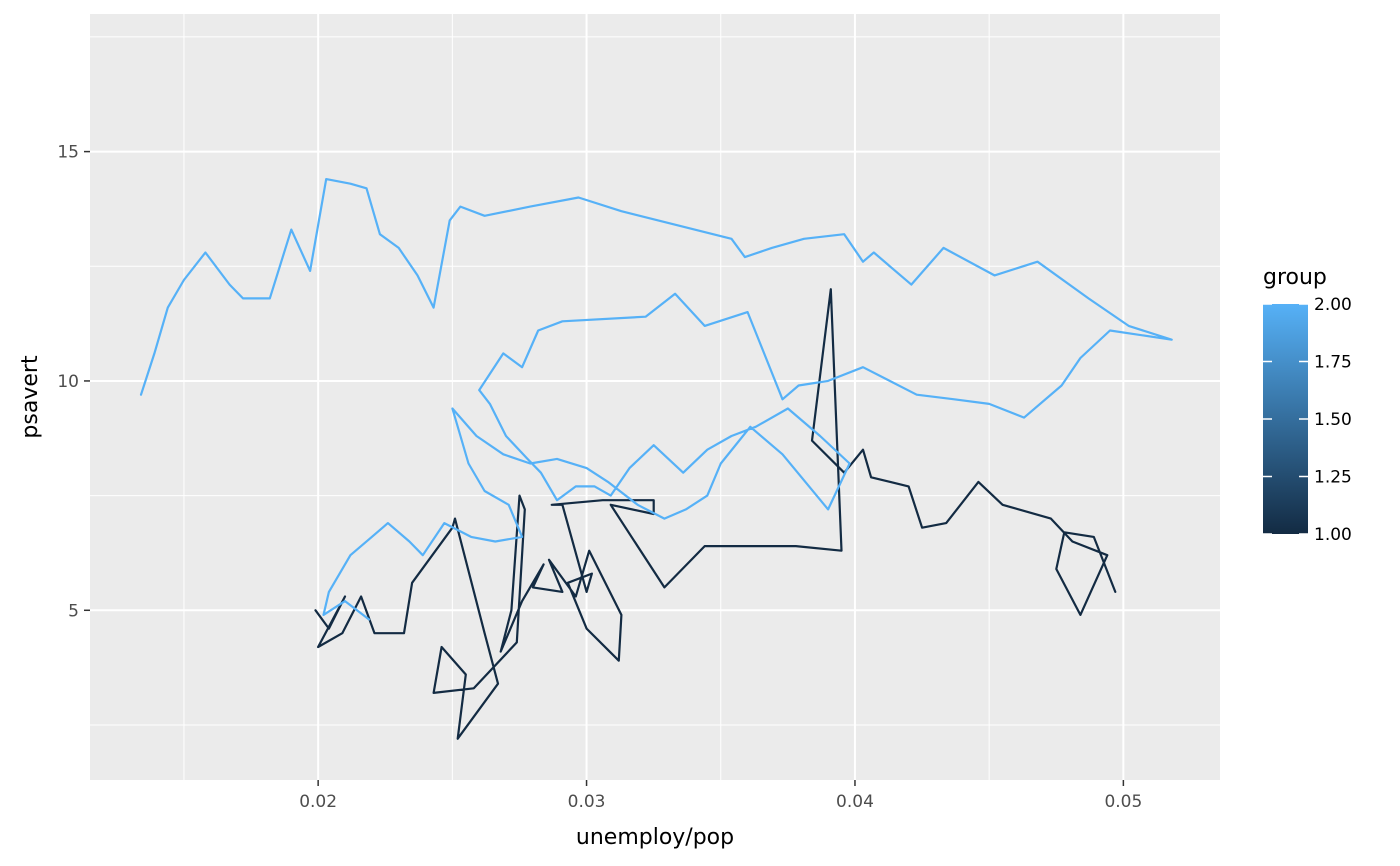  I want to click on legend-tick-label: 2.00, so click(1333, 305).